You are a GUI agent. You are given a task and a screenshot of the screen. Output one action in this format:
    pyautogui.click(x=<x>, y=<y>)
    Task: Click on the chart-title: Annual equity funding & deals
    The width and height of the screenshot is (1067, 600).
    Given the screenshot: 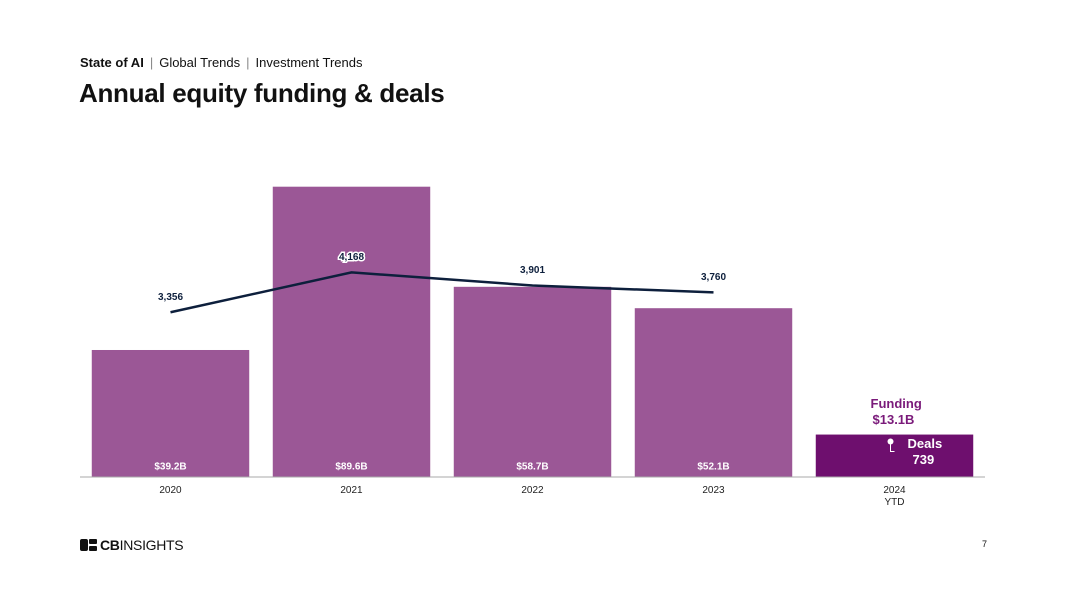 What is the action you would take?
    pyautogui.click(x=262, y=93)
    